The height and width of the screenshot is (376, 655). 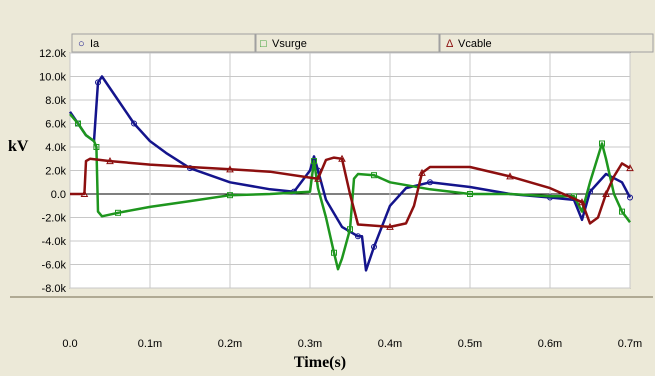 I want to click on x-tick-label: 0.1m, so click(x=150, y=344).